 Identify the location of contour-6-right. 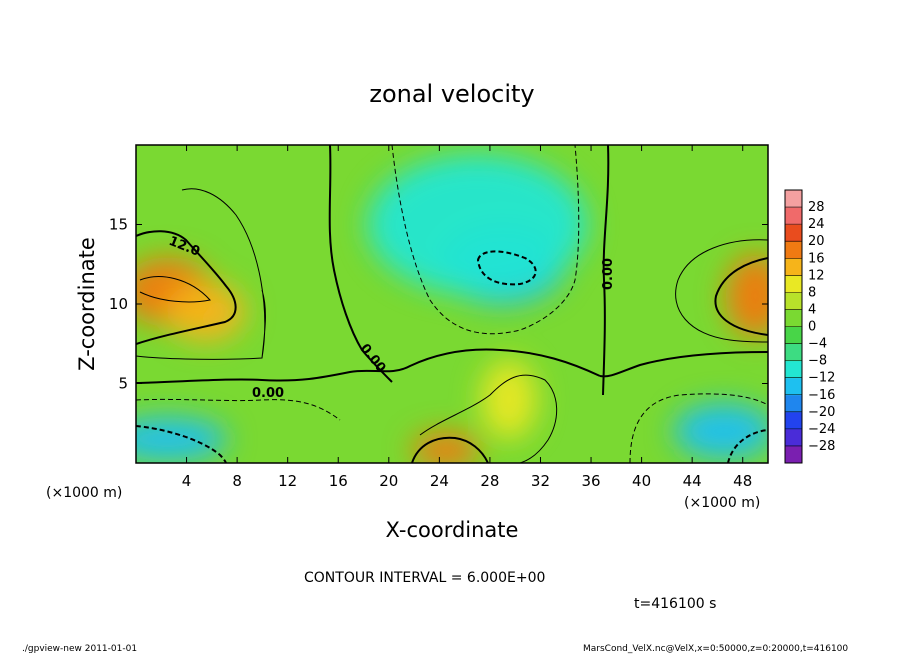
(721, 291).